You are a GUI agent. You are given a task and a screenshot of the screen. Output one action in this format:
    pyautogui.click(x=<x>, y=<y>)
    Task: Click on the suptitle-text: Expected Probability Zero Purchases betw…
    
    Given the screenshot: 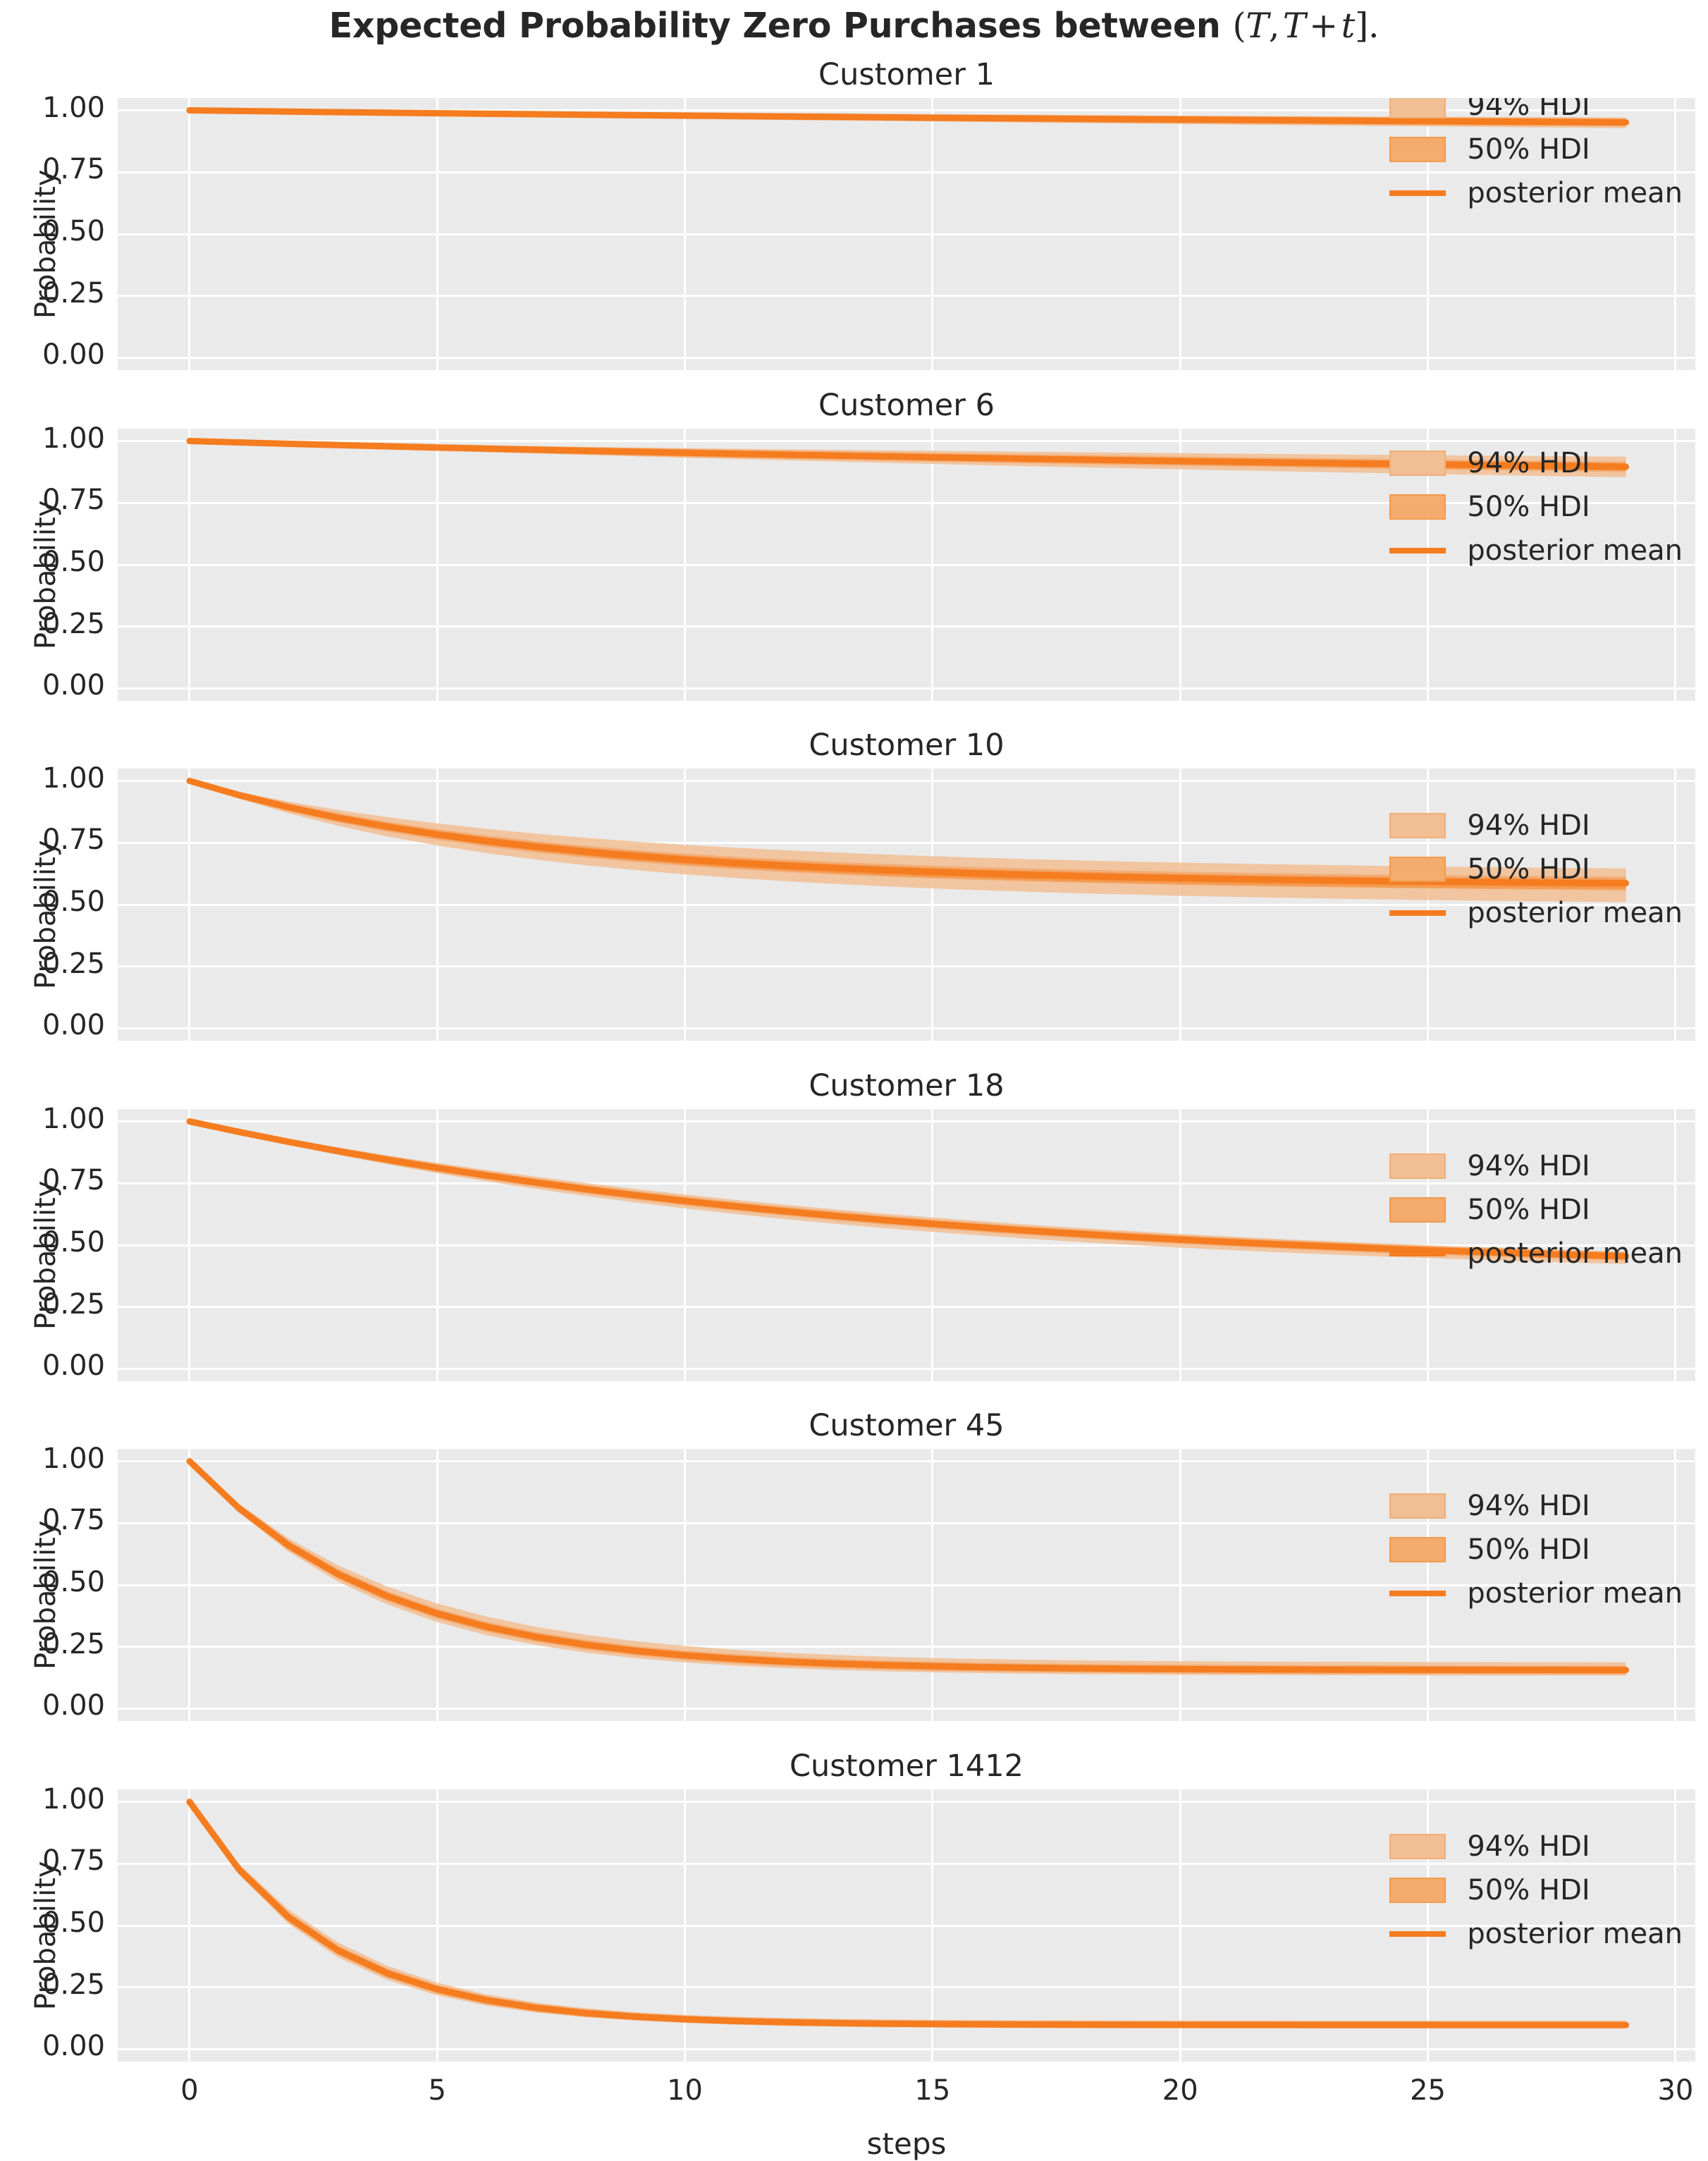 What is the action you would take?
    pyautogui.click(x=780, y=26)
    